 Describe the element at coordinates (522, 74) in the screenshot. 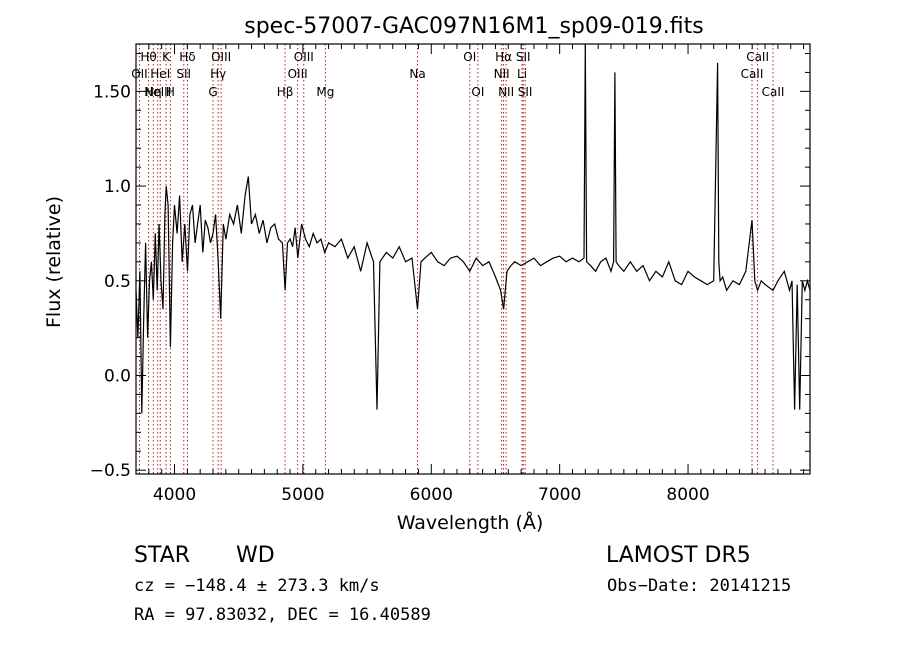

I see `line-marker-label: Li` at that location.